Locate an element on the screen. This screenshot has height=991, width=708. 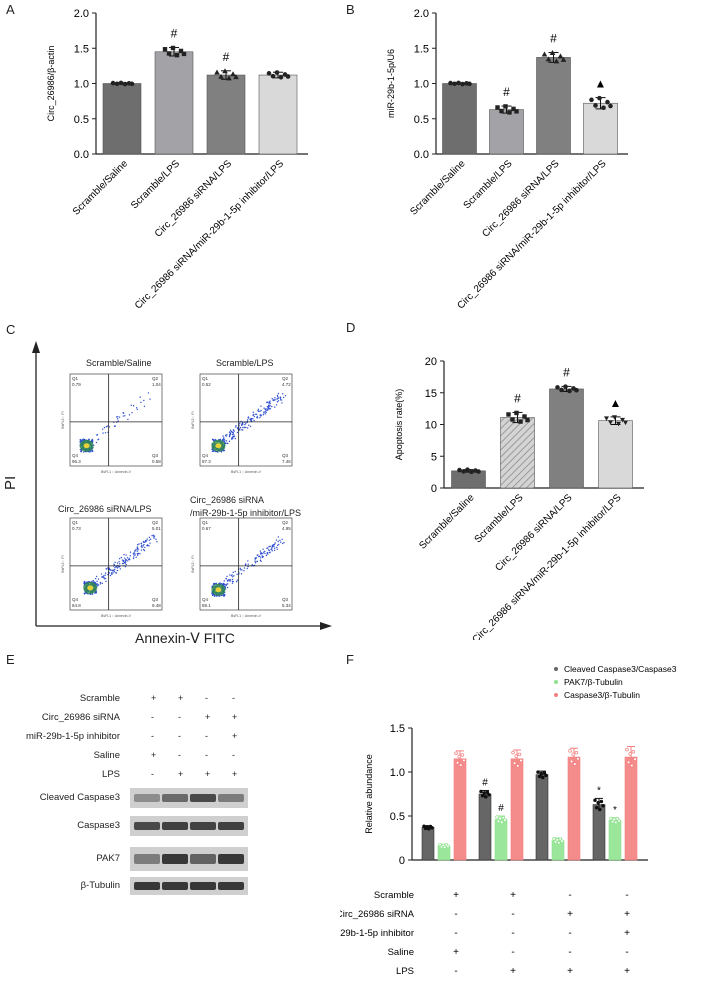
wb-band-label: PAK7 is located at coordinates (108, 858).